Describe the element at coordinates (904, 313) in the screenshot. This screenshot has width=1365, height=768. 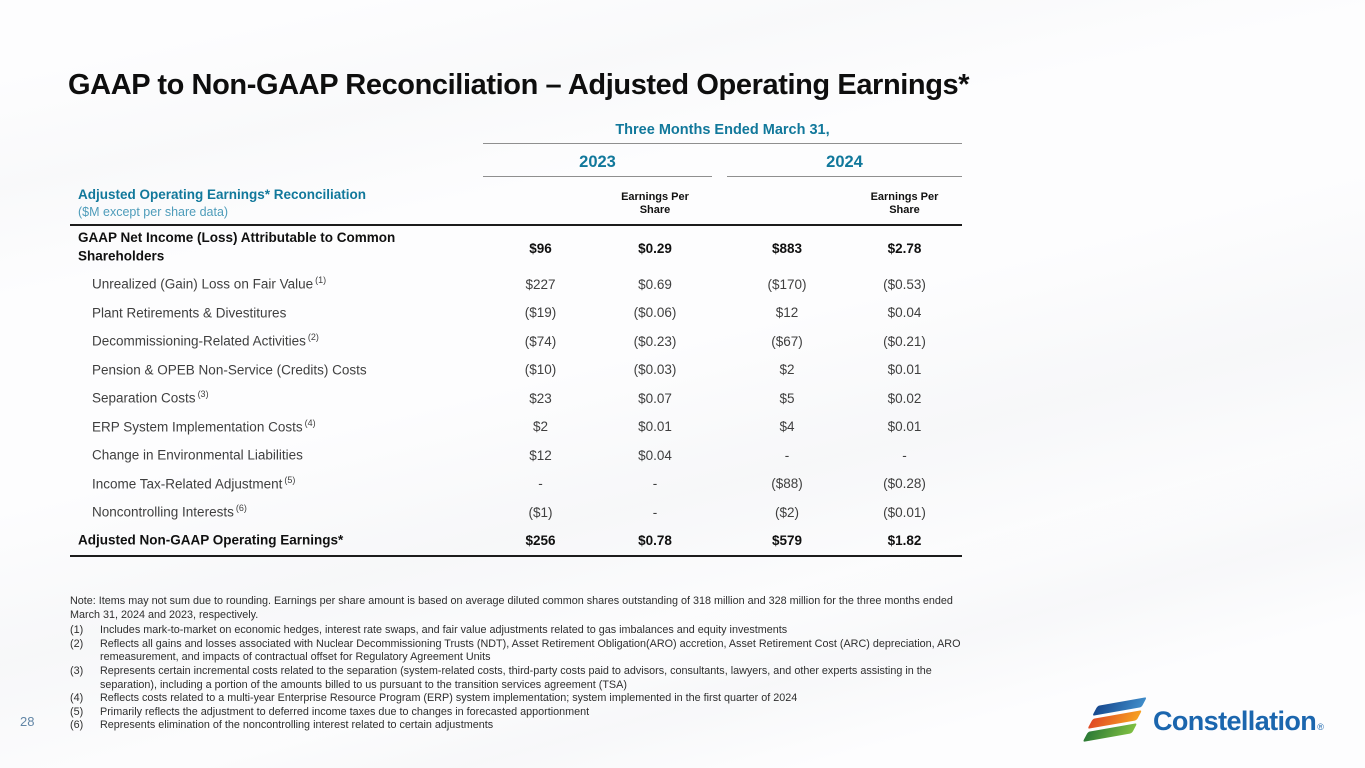
I see `cell-2024-eps: $0.04` at that location.